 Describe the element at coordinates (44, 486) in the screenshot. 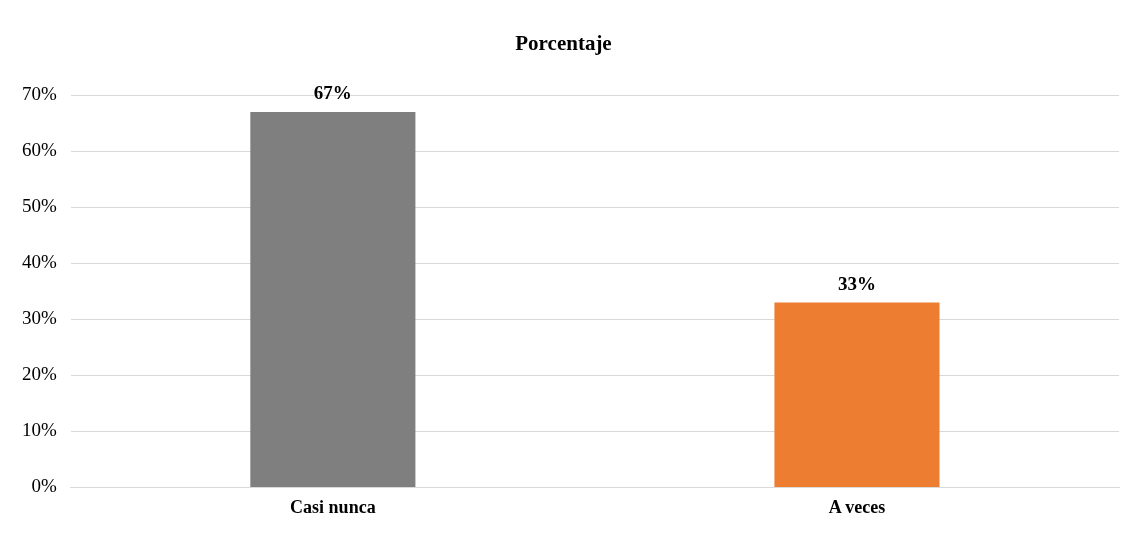

I see `y-tick-label: 0%` at that location.